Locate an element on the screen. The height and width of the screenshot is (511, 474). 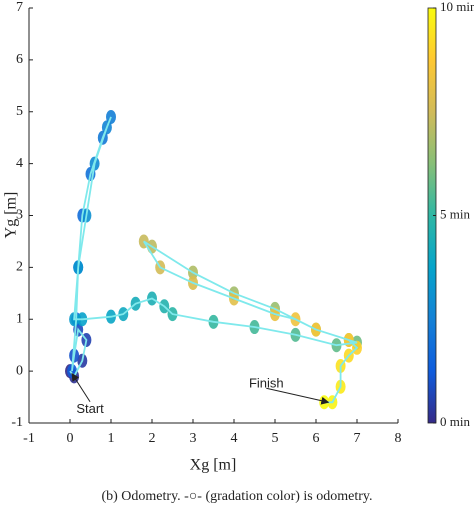
x-tick-label: 8 is located at coordinates (398, 438).